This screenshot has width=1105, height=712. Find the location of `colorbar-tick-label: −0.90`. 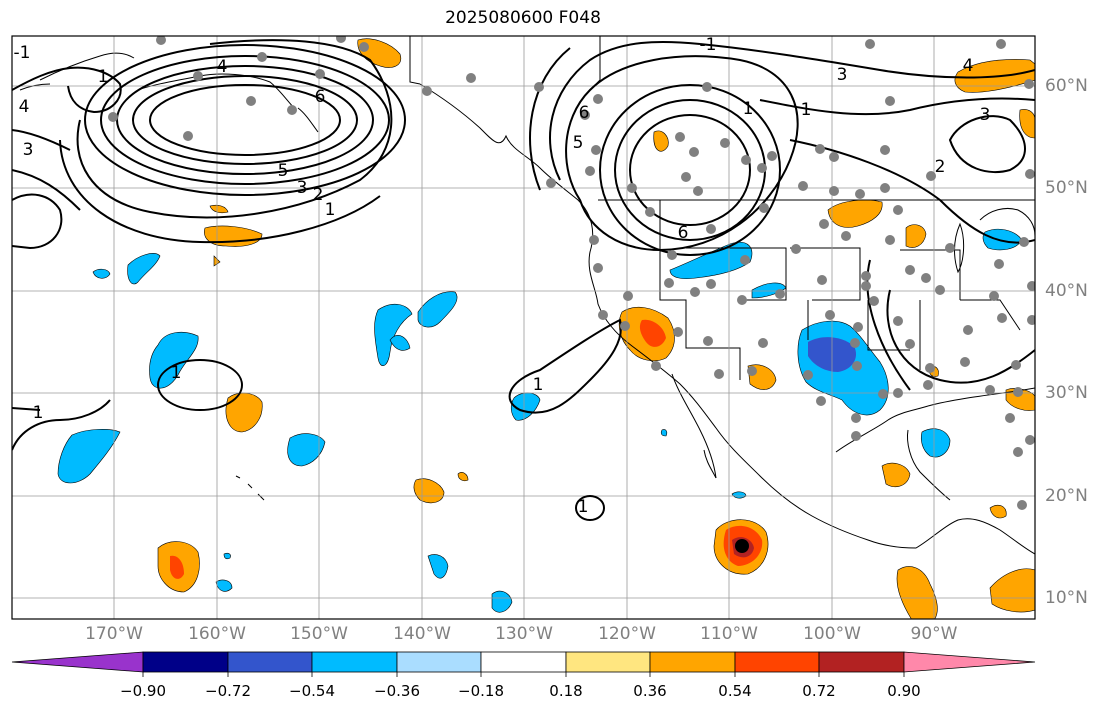

colorbar-tick-label: −0.90 is located at coordinates (143, 691).